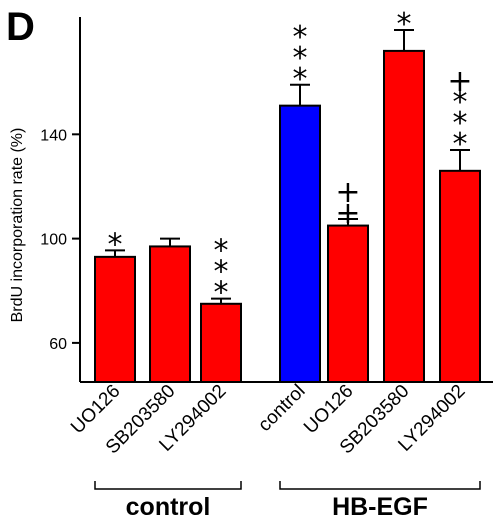 This screenshot has height=522, width=500. I want to click on y-ticks: 60 100 140, so click(60, 240).